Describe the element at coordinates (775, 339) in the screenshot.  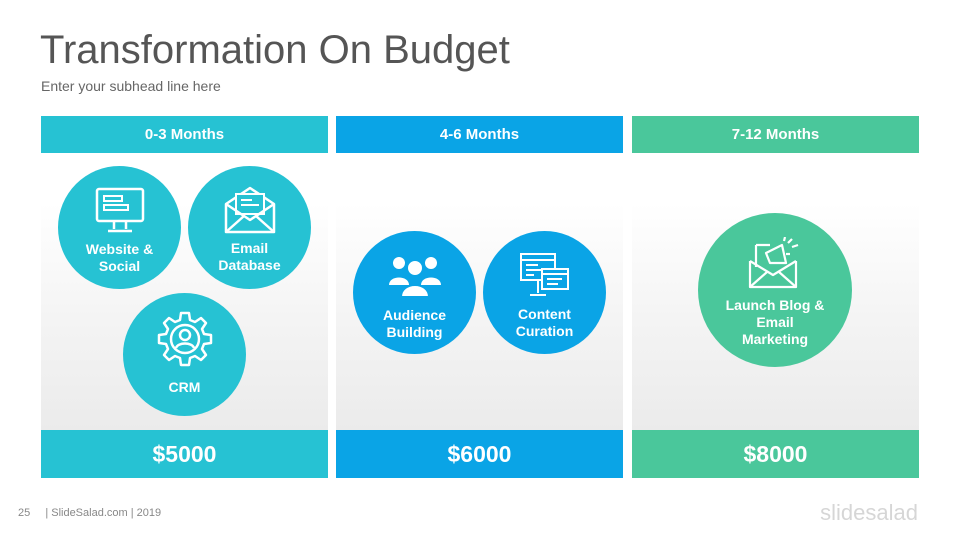
I see `circle-label: Marketing` at that location.